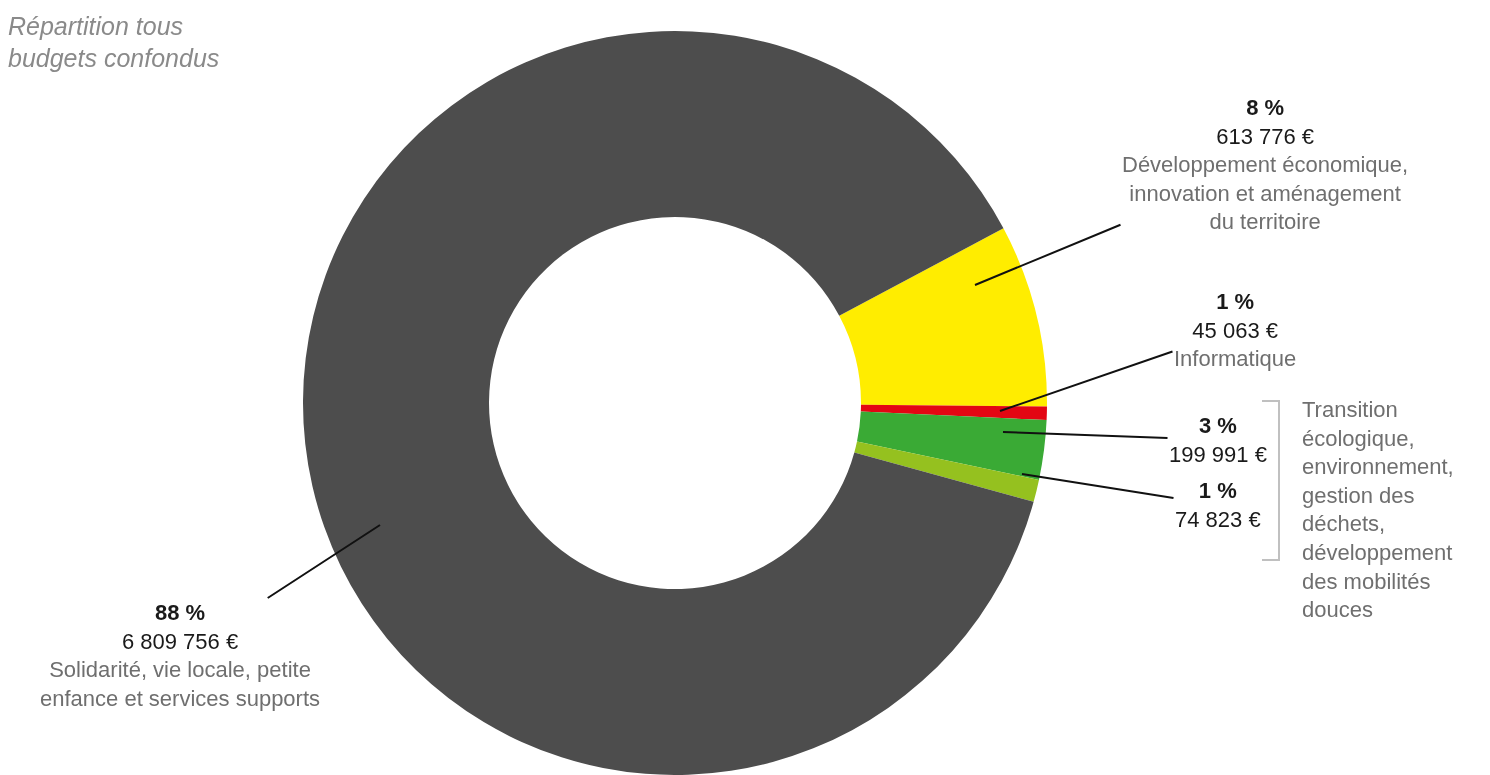 Image resolution: width=1490 pixels, height=775 pixels. What do you see at coordinates (1218, 440) in the screenshot?
I see `data-label: 3 % 199 991 €` at bounding box center [1218, 440].